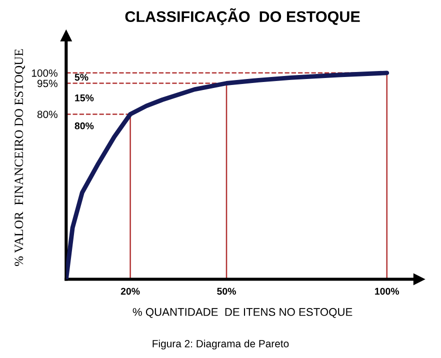  I want to click on annotation: 5%, so click(81, 77).